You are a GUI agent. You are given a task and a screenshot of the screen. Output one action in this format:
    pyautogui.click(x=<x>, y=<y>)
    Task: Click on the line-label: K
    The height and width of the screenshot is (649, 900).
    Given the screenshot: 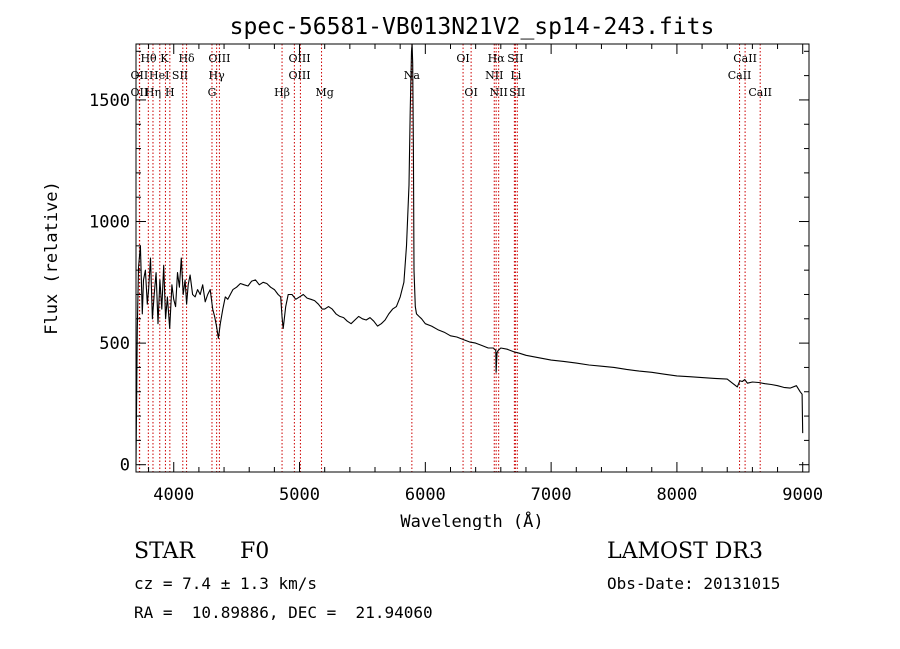 What is the action you would take?
    pyautogui.click(x=164, y=58)
    